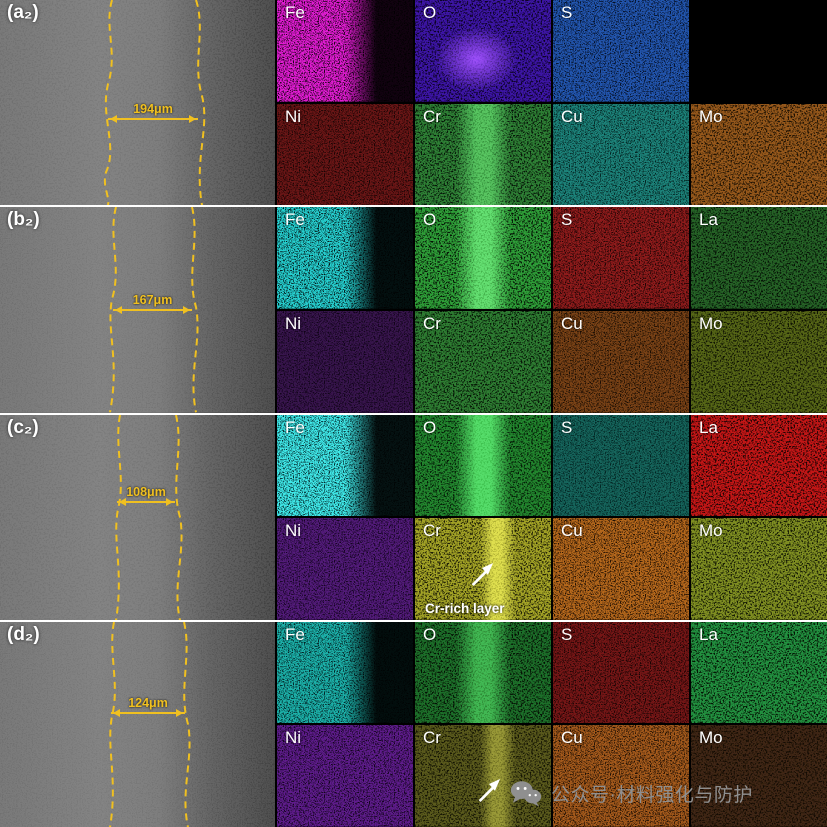  I want to click on eds-map-c2-cr: Cr-rich layer Cr, so click(483, 569).